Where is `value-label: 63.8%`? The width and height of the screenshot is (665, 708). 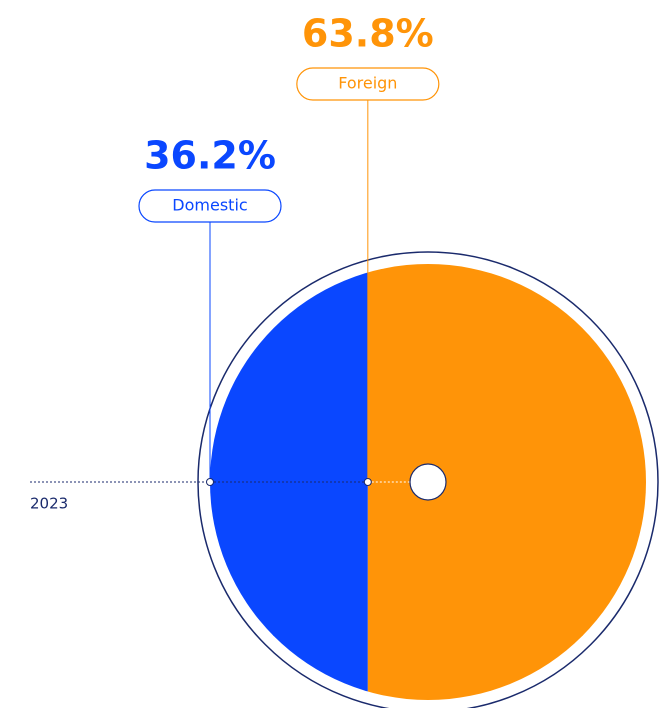
value-label: 63.8% is located at coordinates (368, 34).